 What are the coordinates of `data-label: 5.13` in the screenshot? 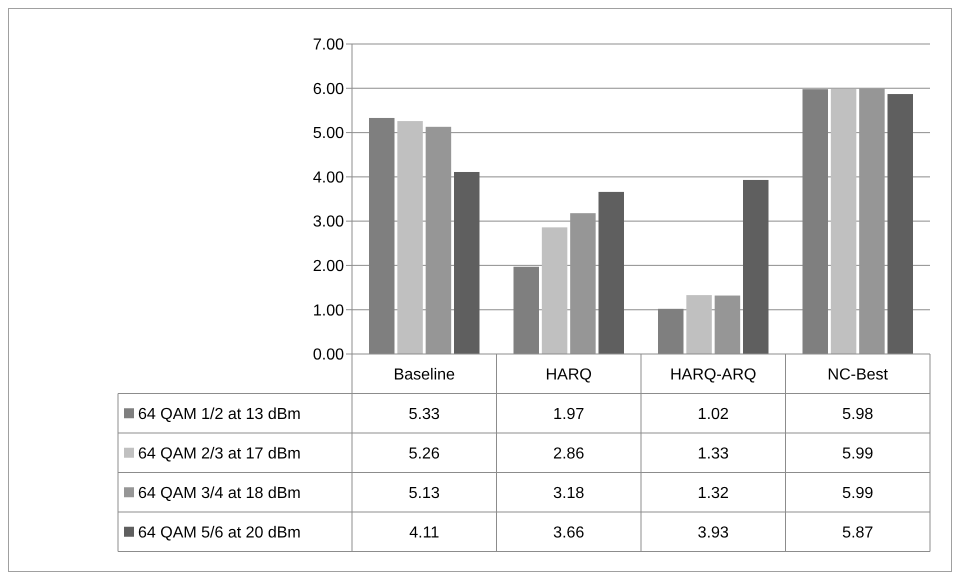 It's located at (424, 493).